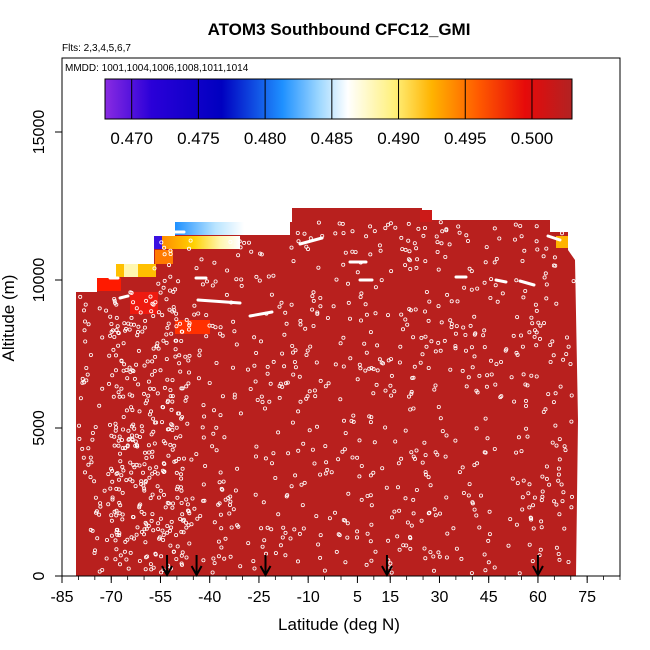  I want to click on x-tick-label: -10, so click(308, 597).